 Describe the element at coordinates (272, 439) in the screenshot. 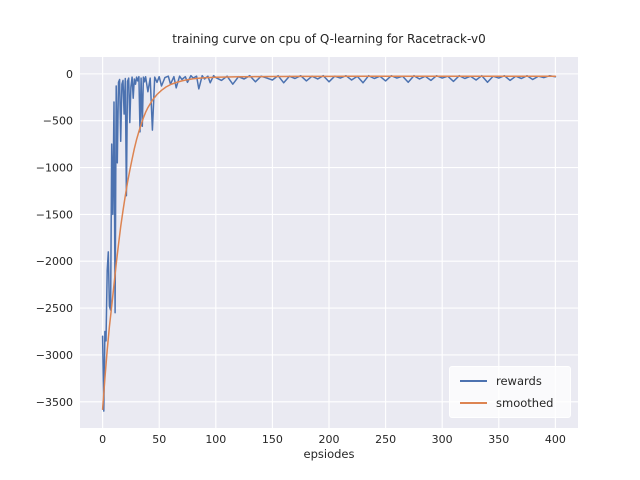

I see `x-tick-label: 150` at that location.